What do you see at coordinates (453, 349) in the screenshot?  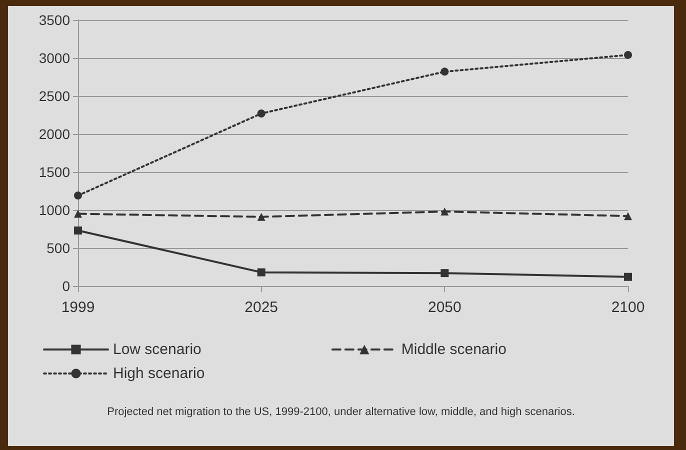 I see `legend-label: Middle scenario` at bounding box center [453, 349].